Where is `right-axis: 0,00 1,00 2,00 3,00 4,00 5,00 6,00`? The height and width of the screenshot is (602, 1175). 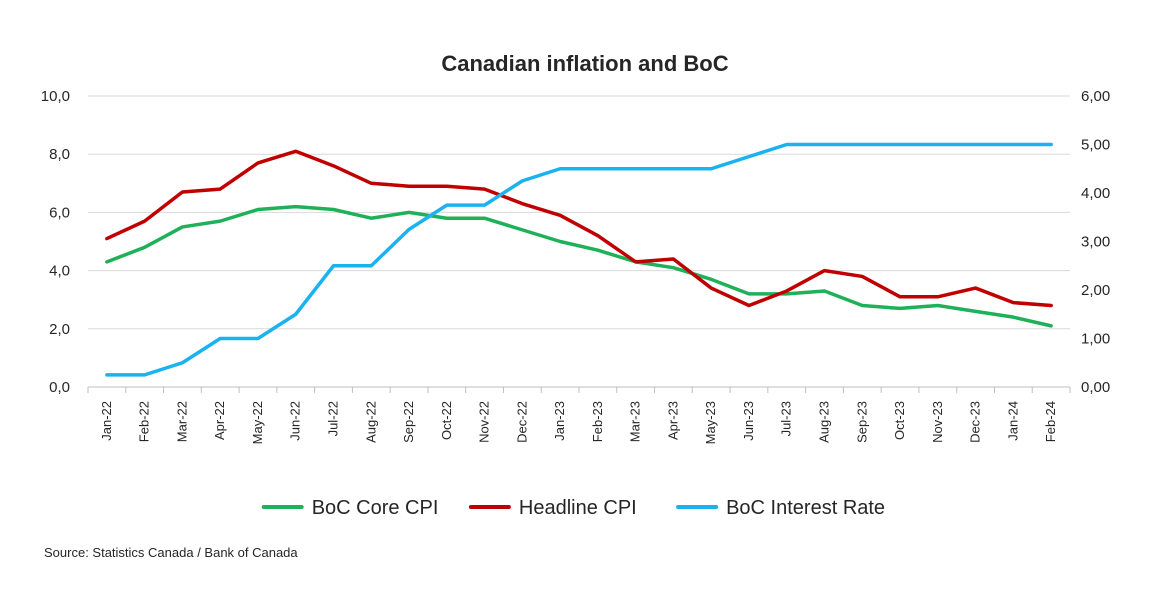
right-axis: 0,00 1,00 2,00 3,00 4,00 5,00 6,00 is located at coordinates (1095, 242).